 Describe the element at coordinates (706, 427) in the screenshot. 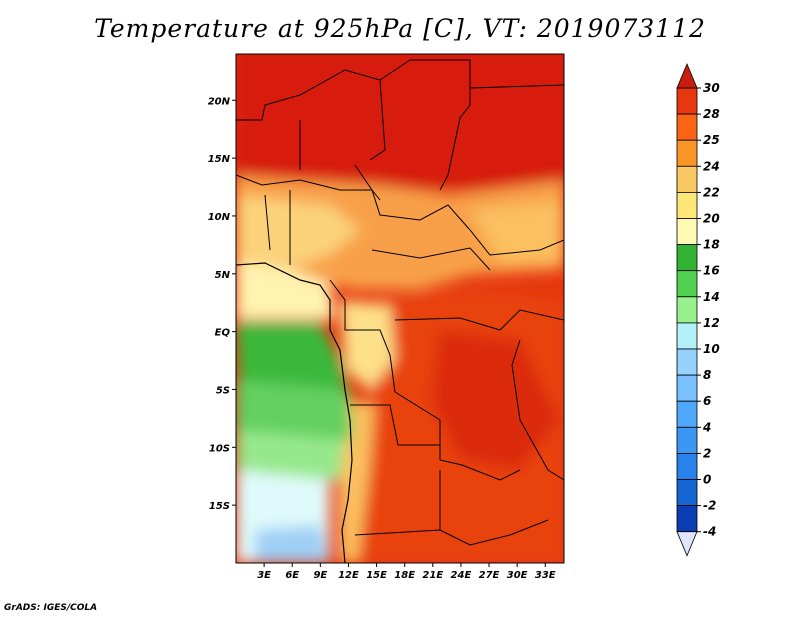

I see `colorbar-label: 4` at that location.